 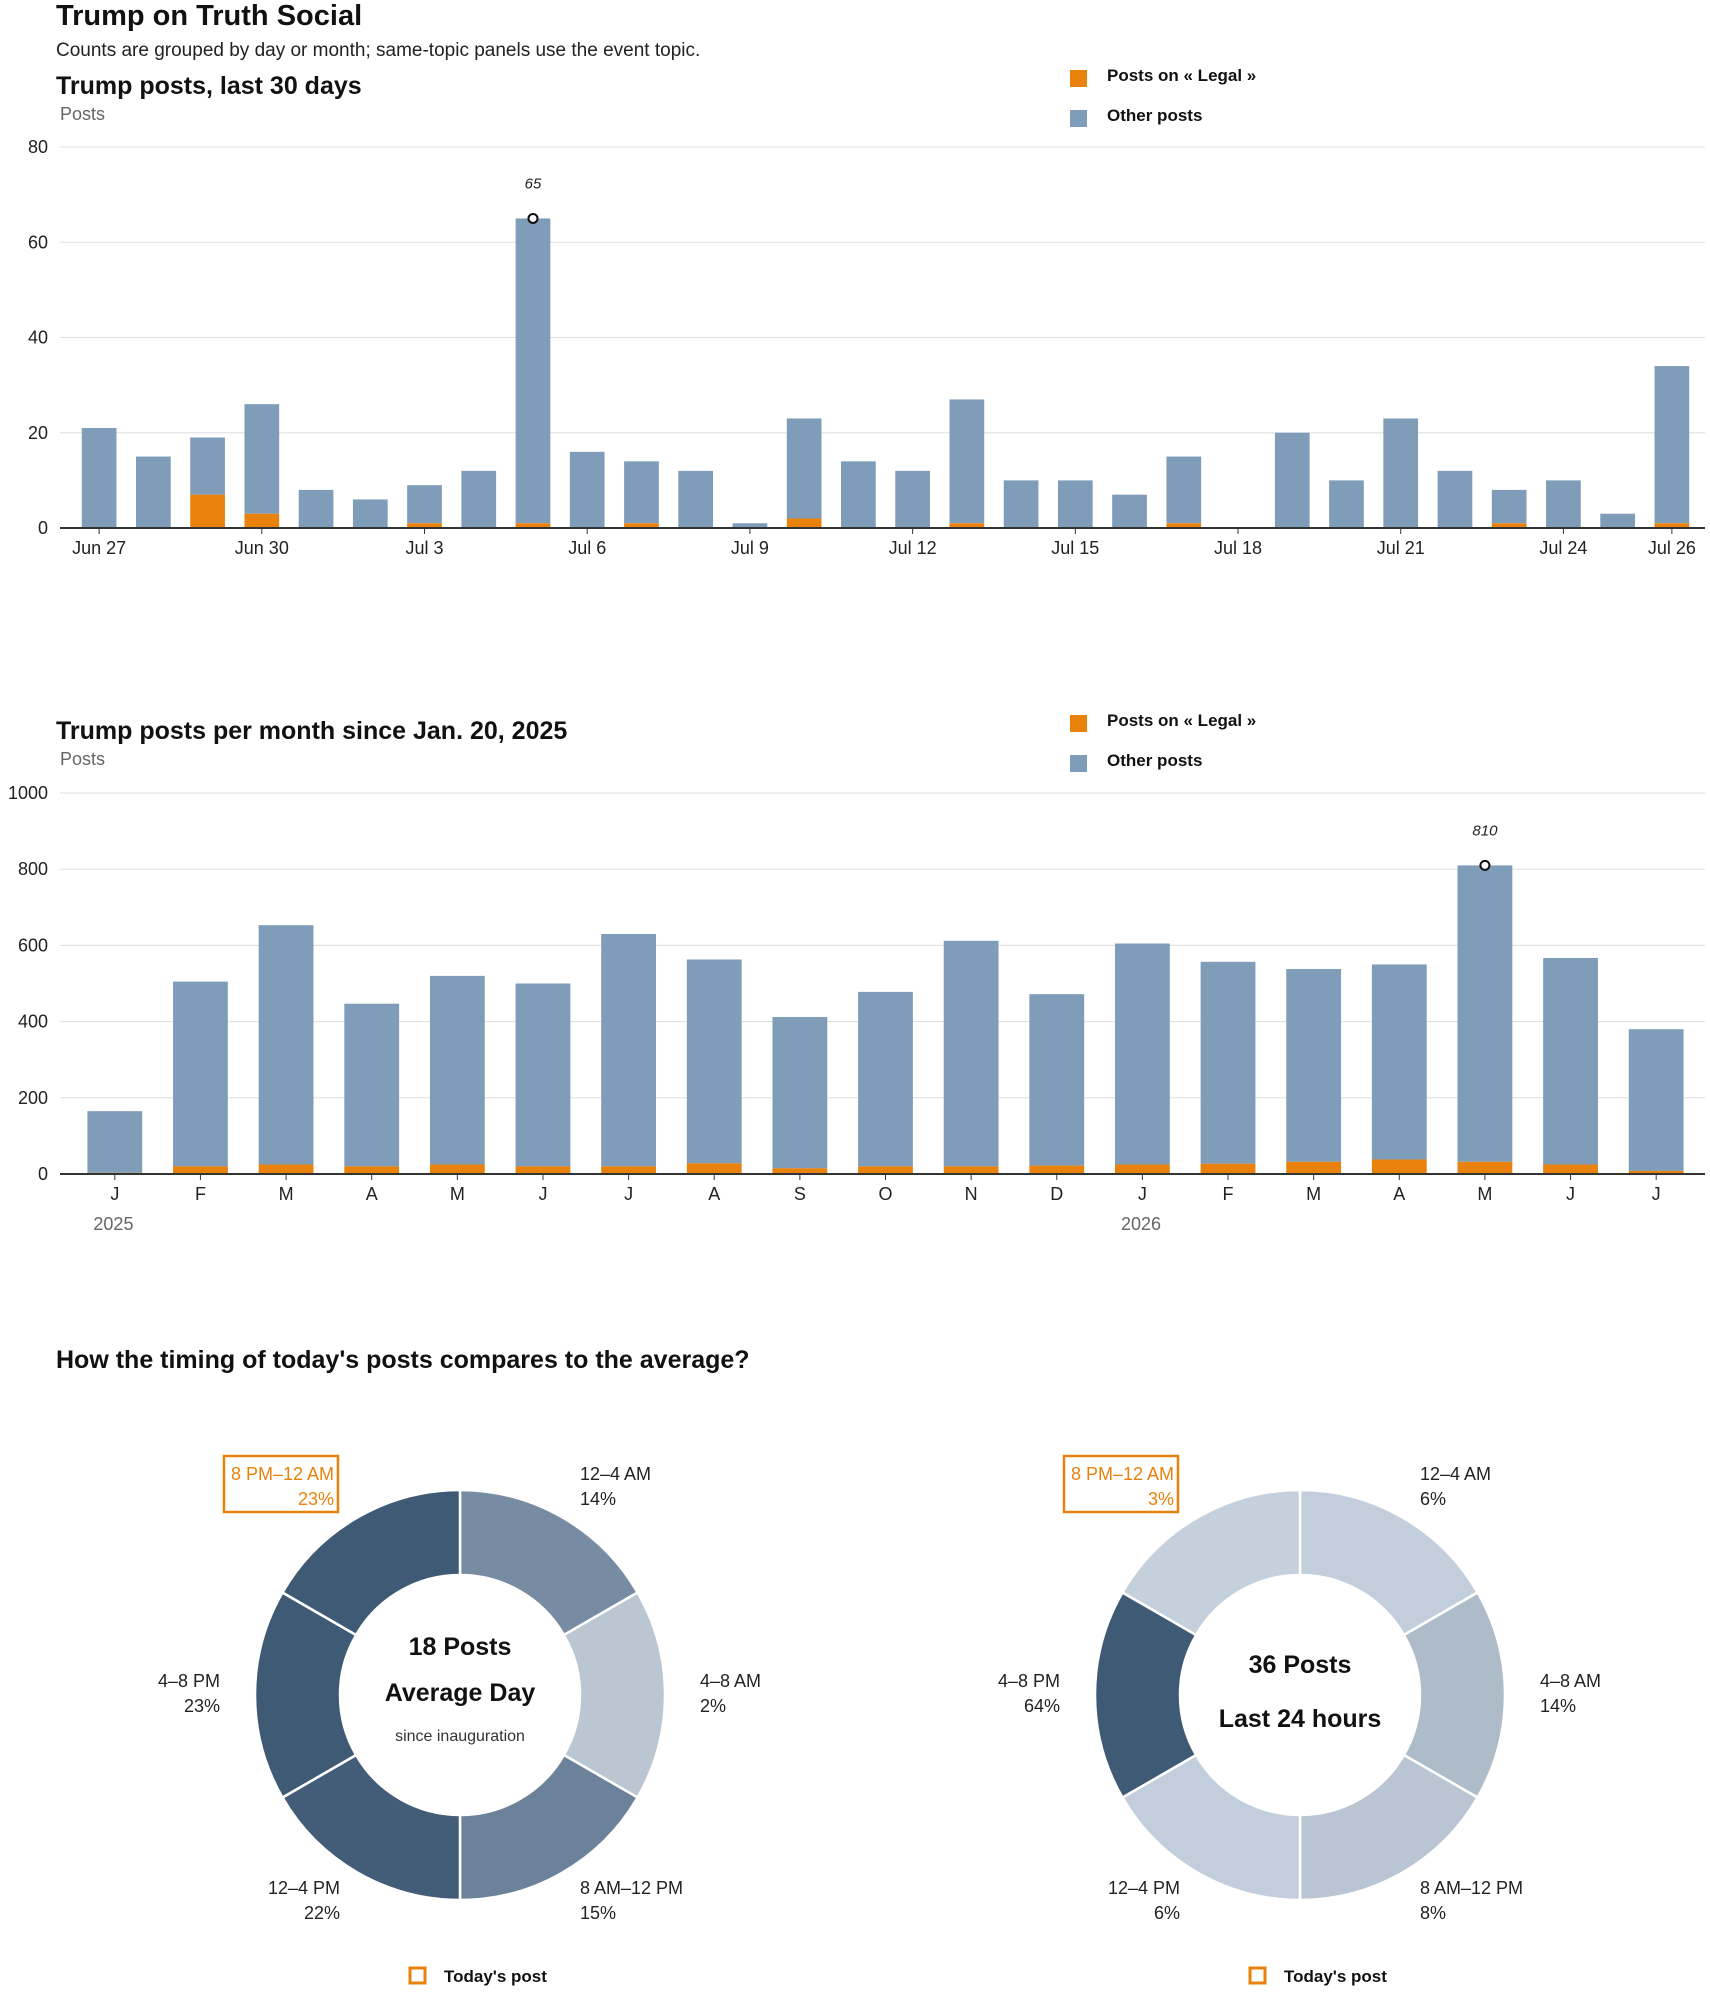 What do you see at coordinates (1155, 115) in the screenshot?
I see `legend-label-other: Other posts` at bounding box center [1155, 115].